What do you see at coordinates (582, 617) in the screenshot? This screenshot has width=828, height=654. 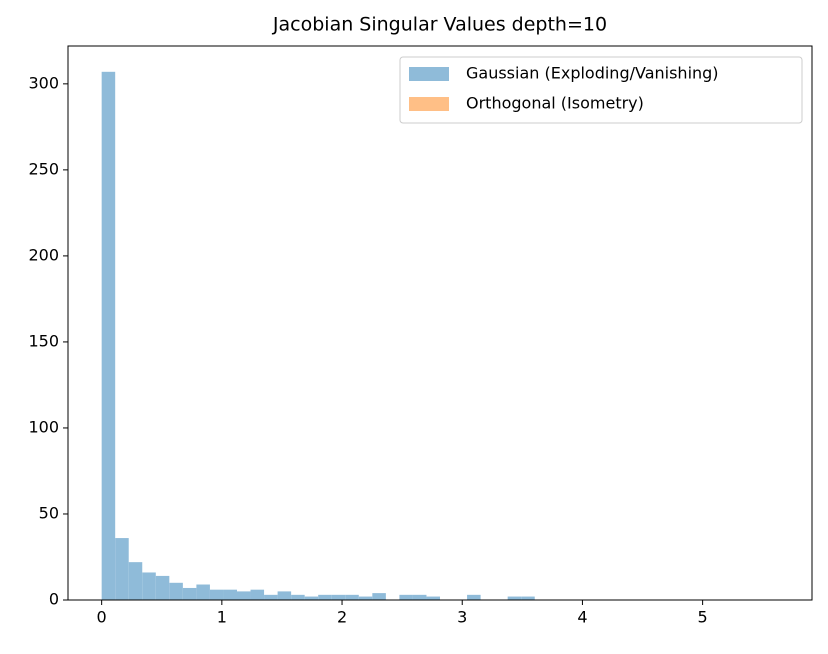 I see `x-tick-label: 4` at bounding box center [582, 617].